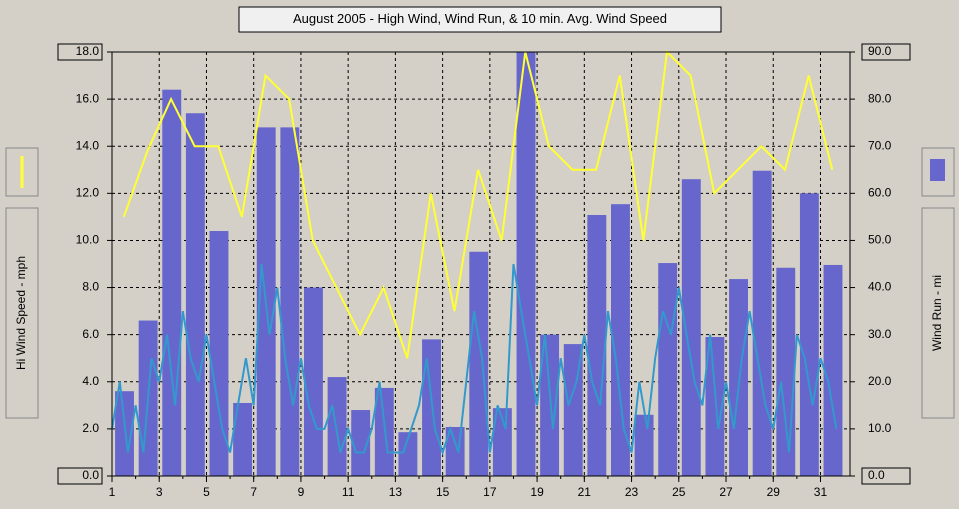  I want to click on y-axis-title: Hi Wind Speed - mph, so click(21, 313).